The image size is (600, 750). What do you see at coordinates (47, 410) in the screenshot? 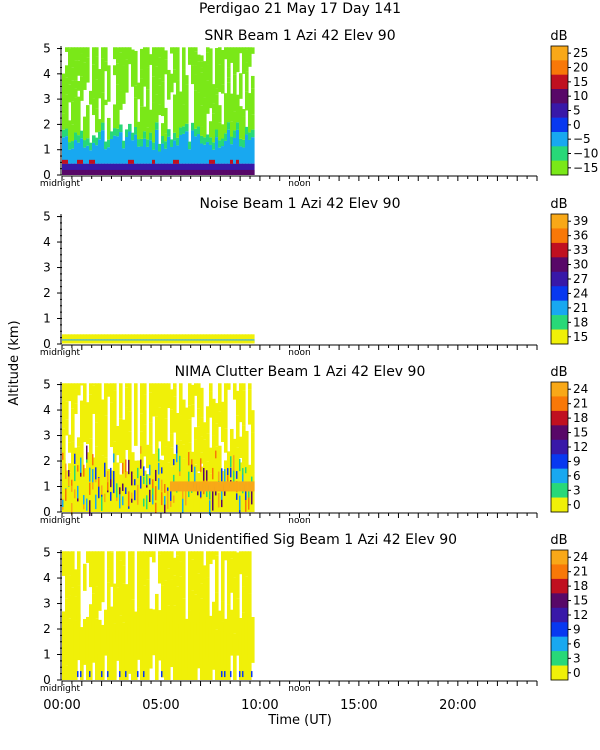
I see `y-tick-label: 4` at bounding box center [47, 410].